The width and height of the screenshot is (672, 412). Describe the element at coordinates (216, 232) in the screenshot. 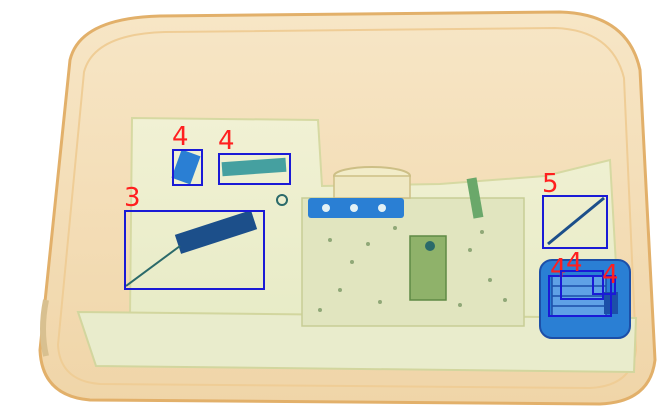

I see `tool-handle` at that location.